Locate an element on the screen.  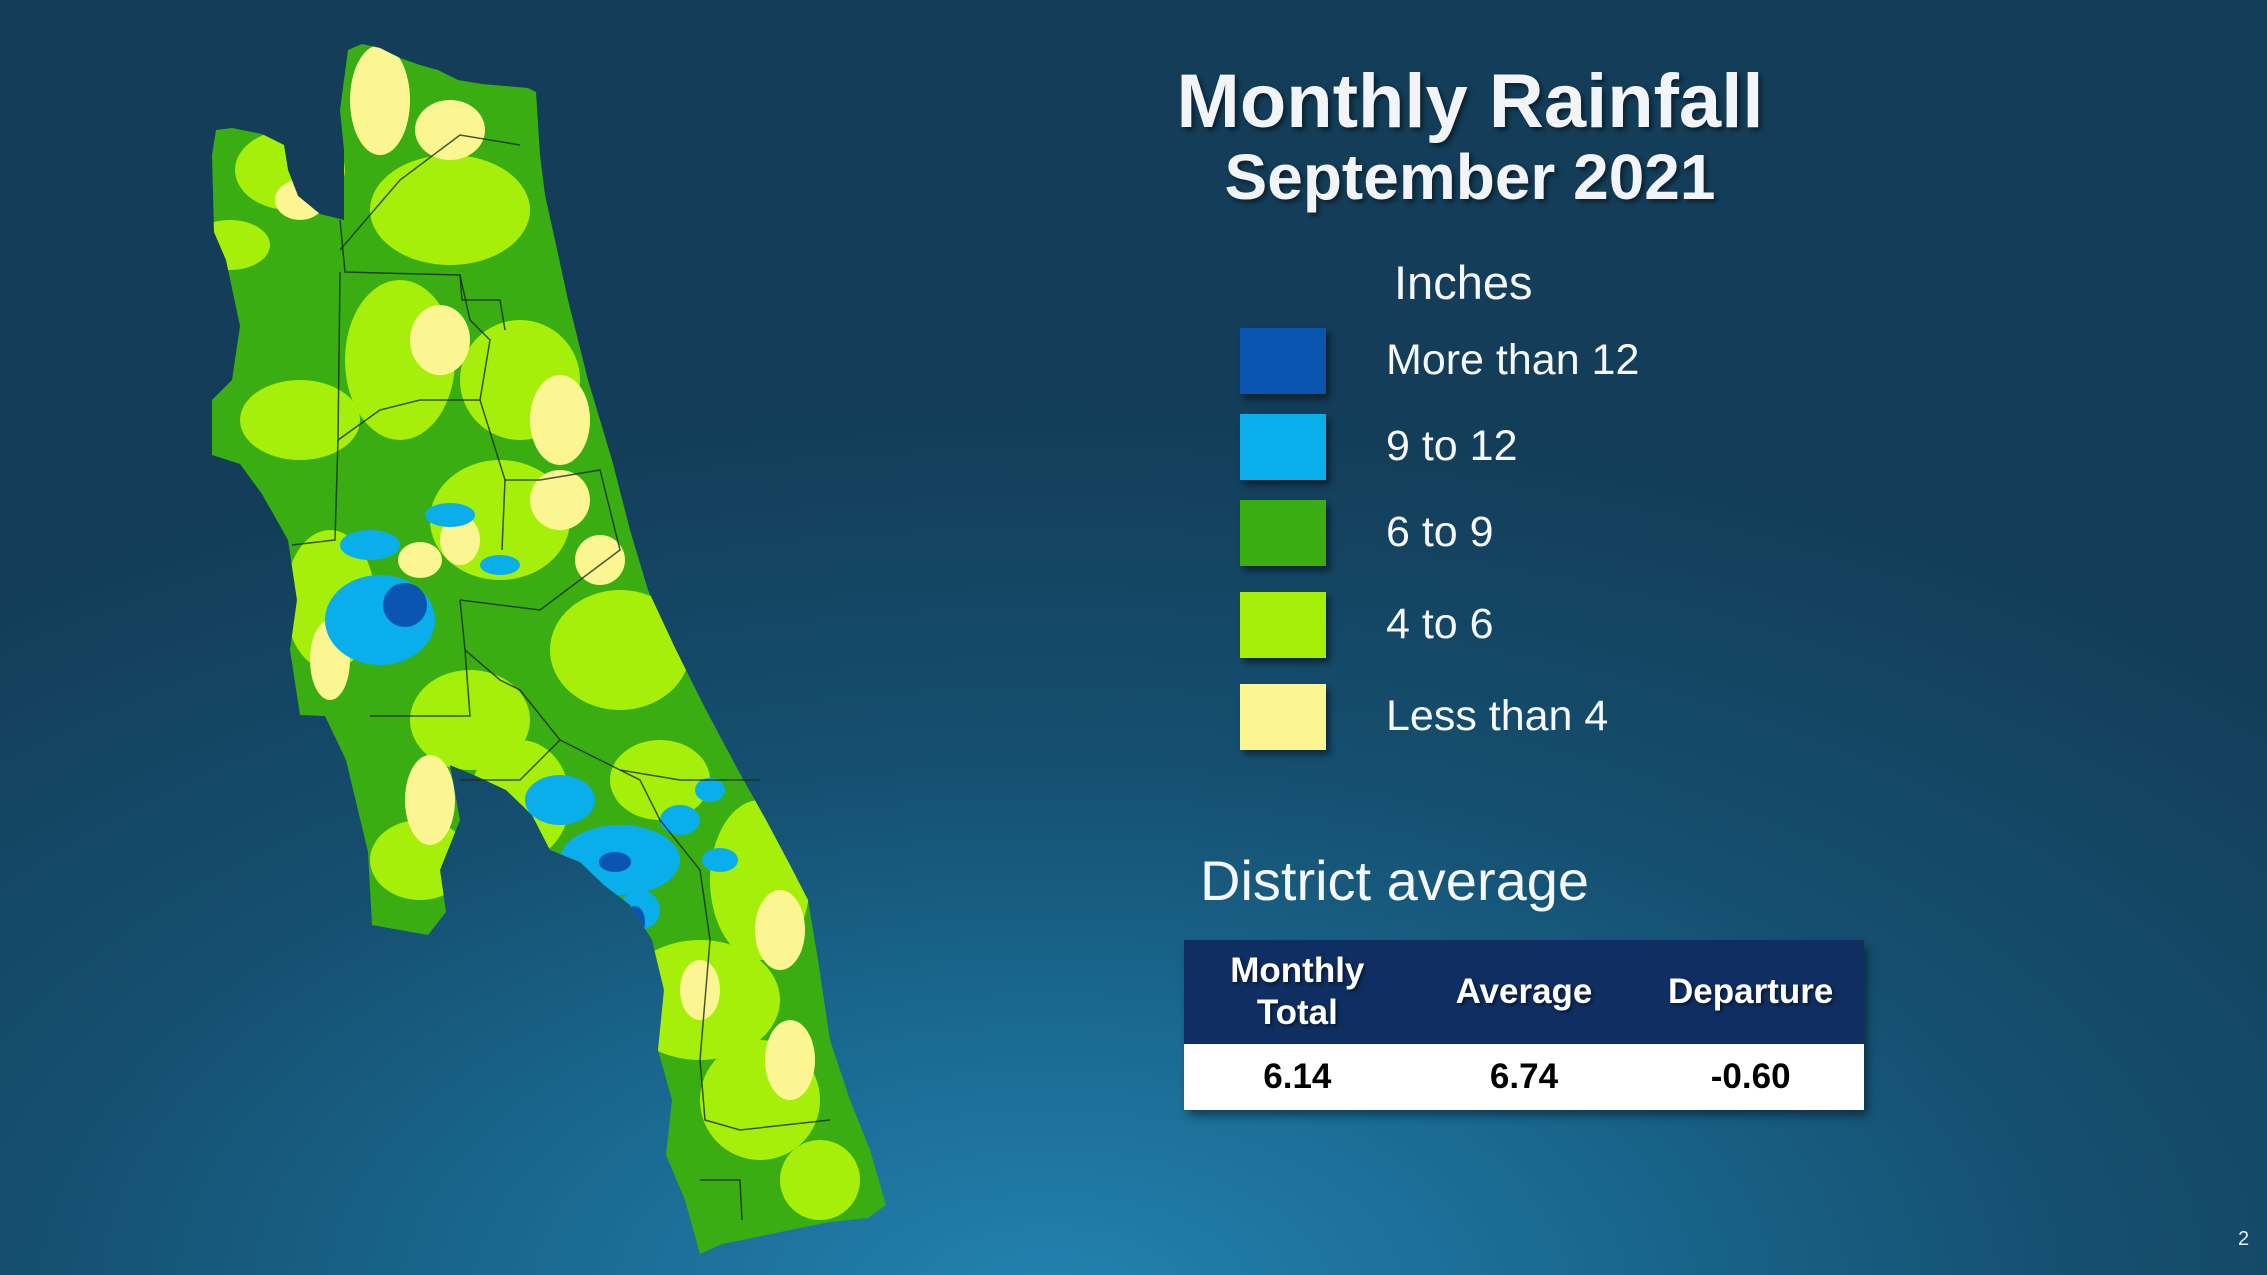
map-subtitle: September 2021 is located at coordinates (1470, 177).